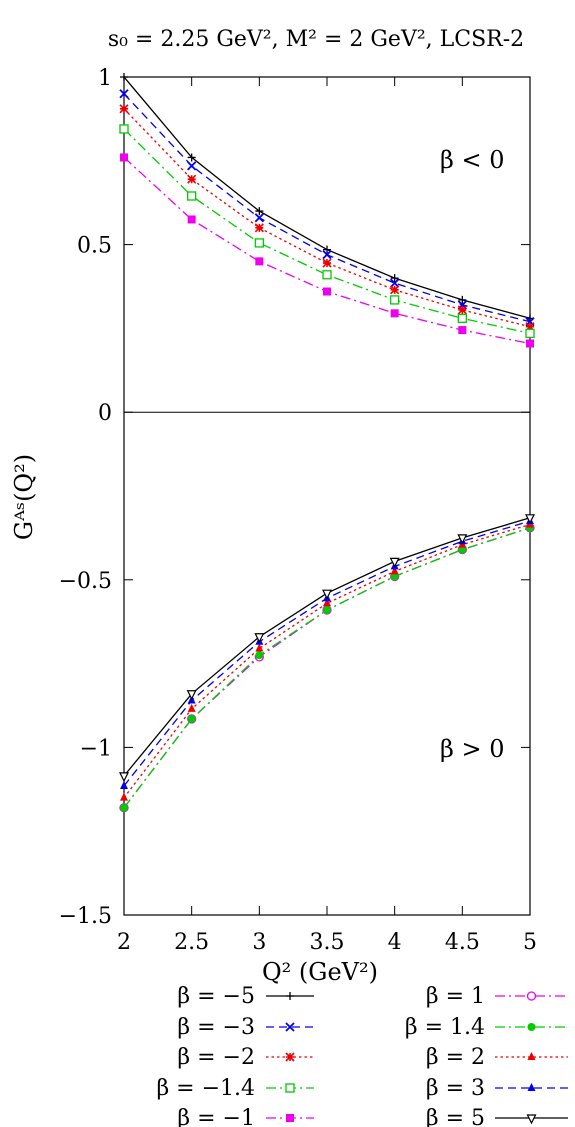  What do you see at coordinates (455, 1088) in the screenshot?
I see `legend-label: β = 3` at bounding box center [455, 1088].